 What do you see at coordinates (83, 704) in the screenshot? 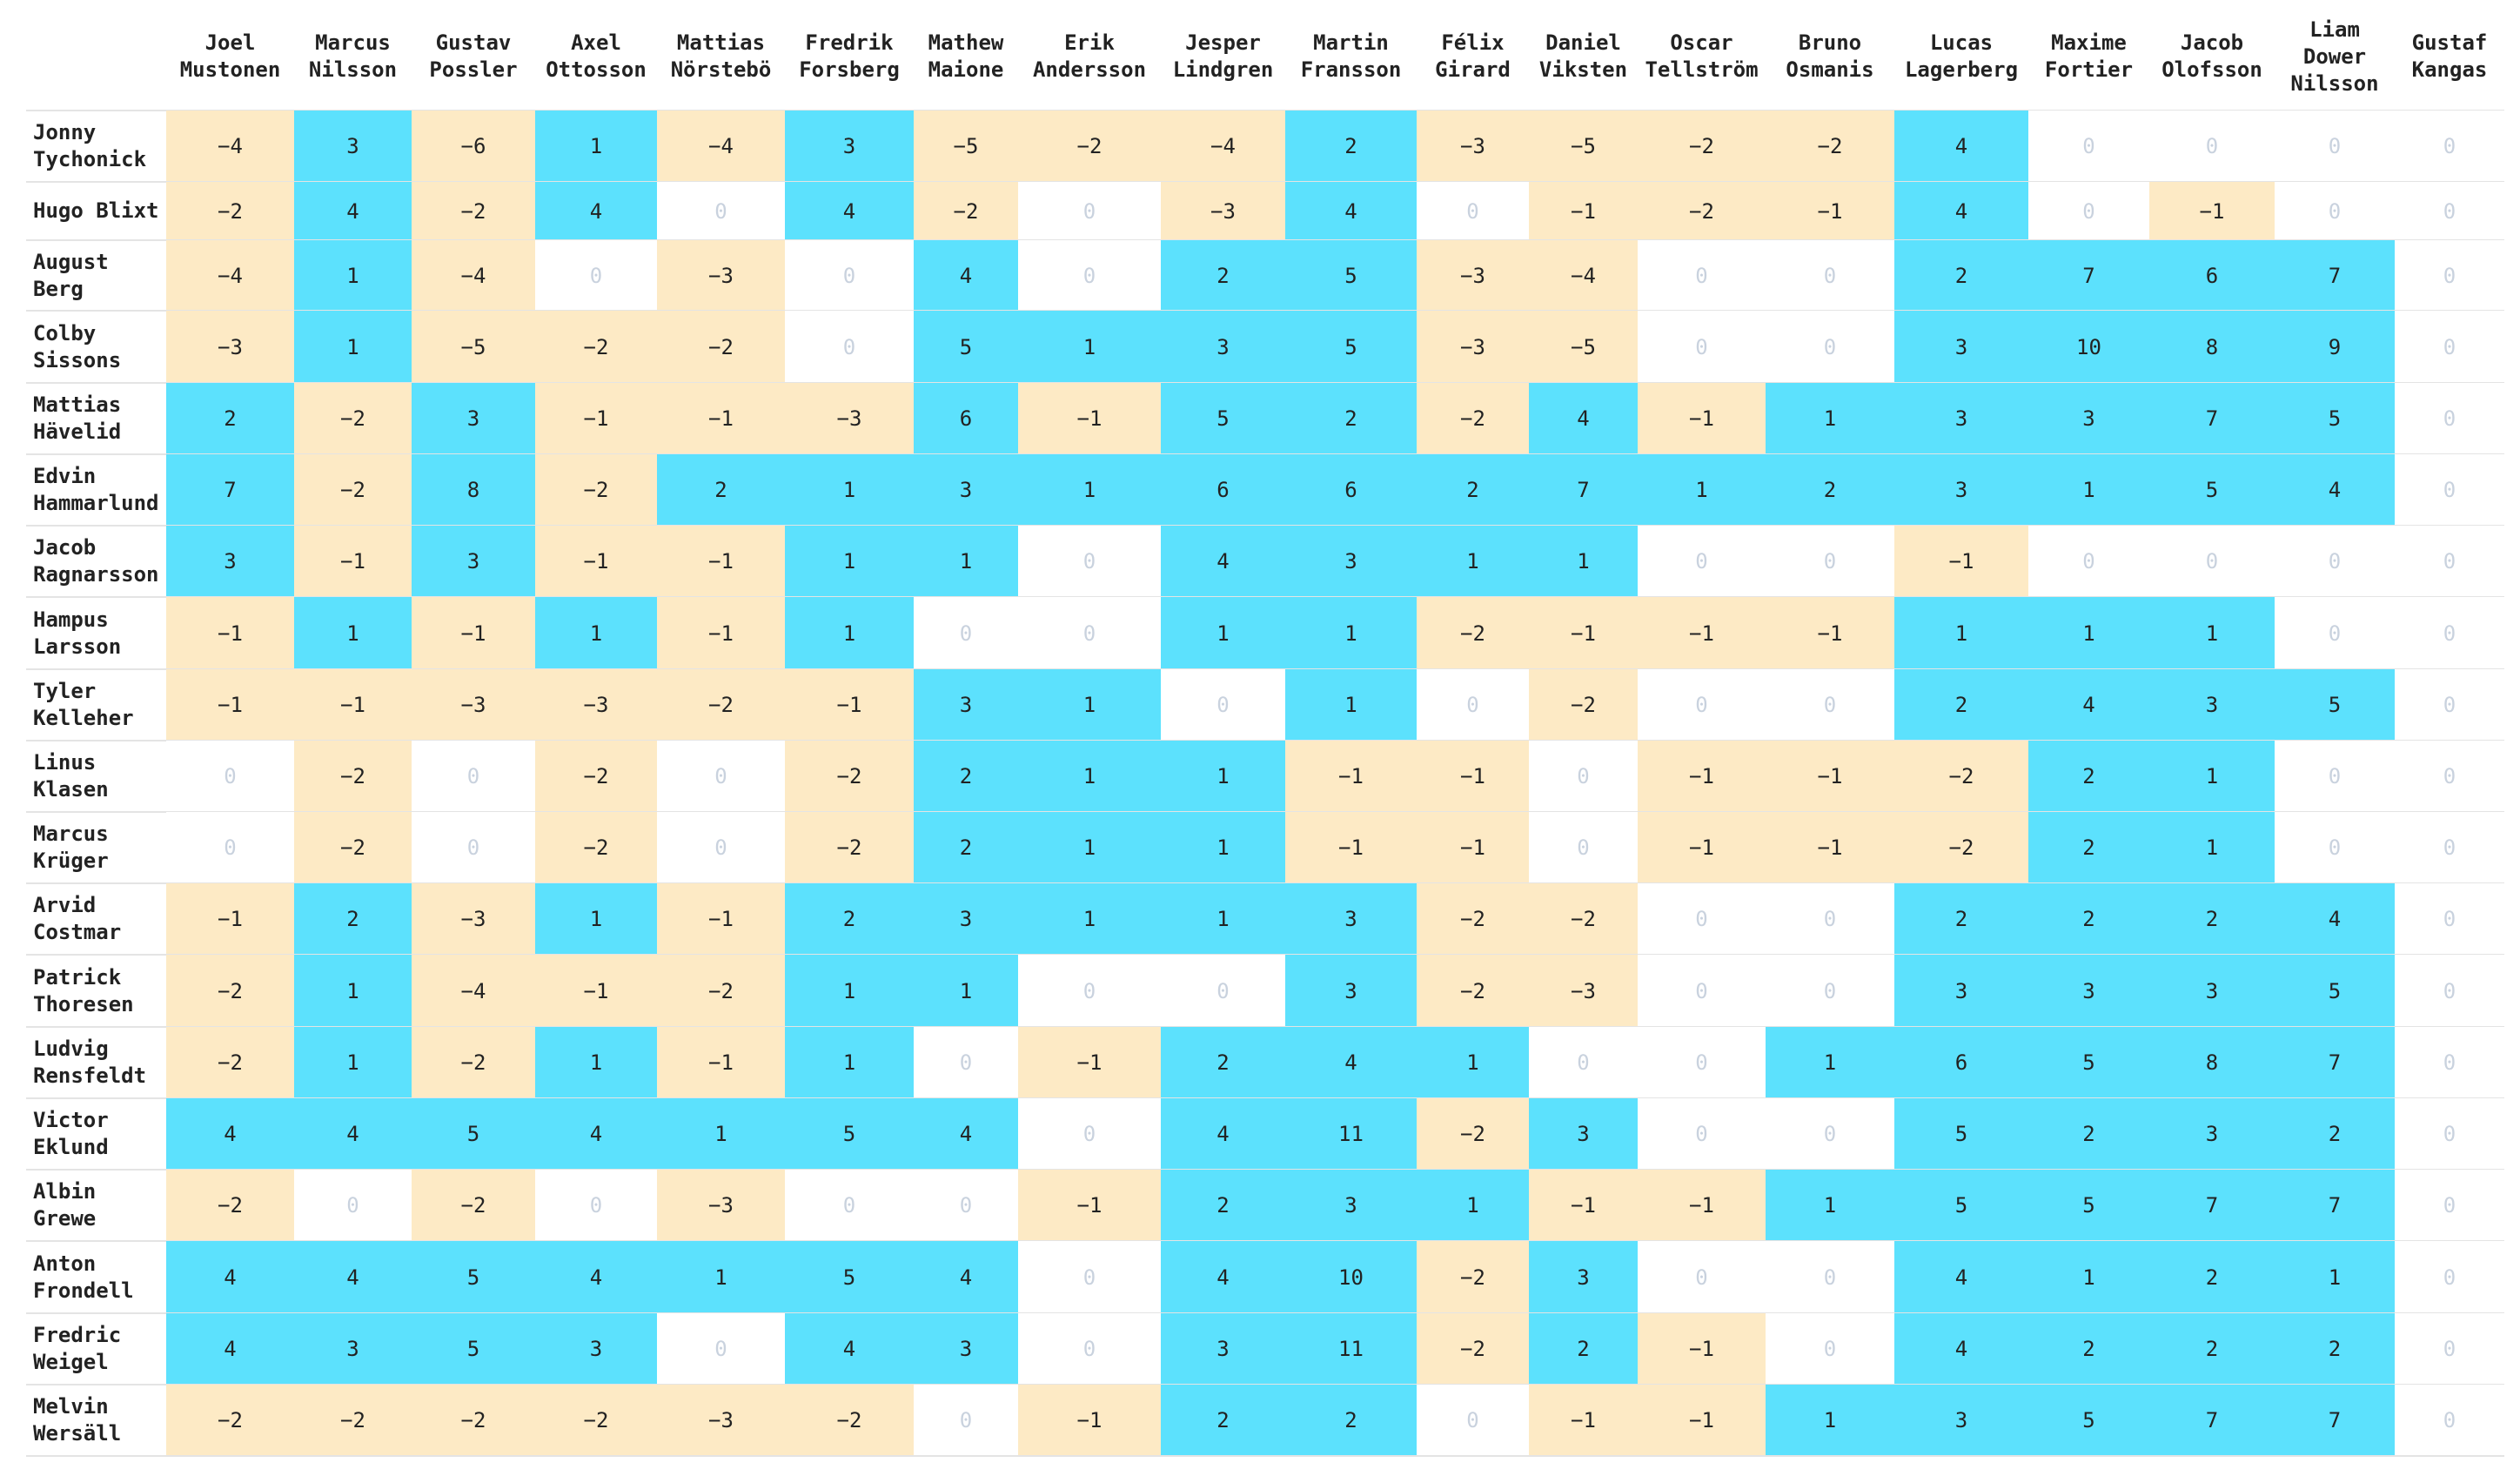
I see `row-label: Tyler Kelleher` at bounding box center [83, 704].